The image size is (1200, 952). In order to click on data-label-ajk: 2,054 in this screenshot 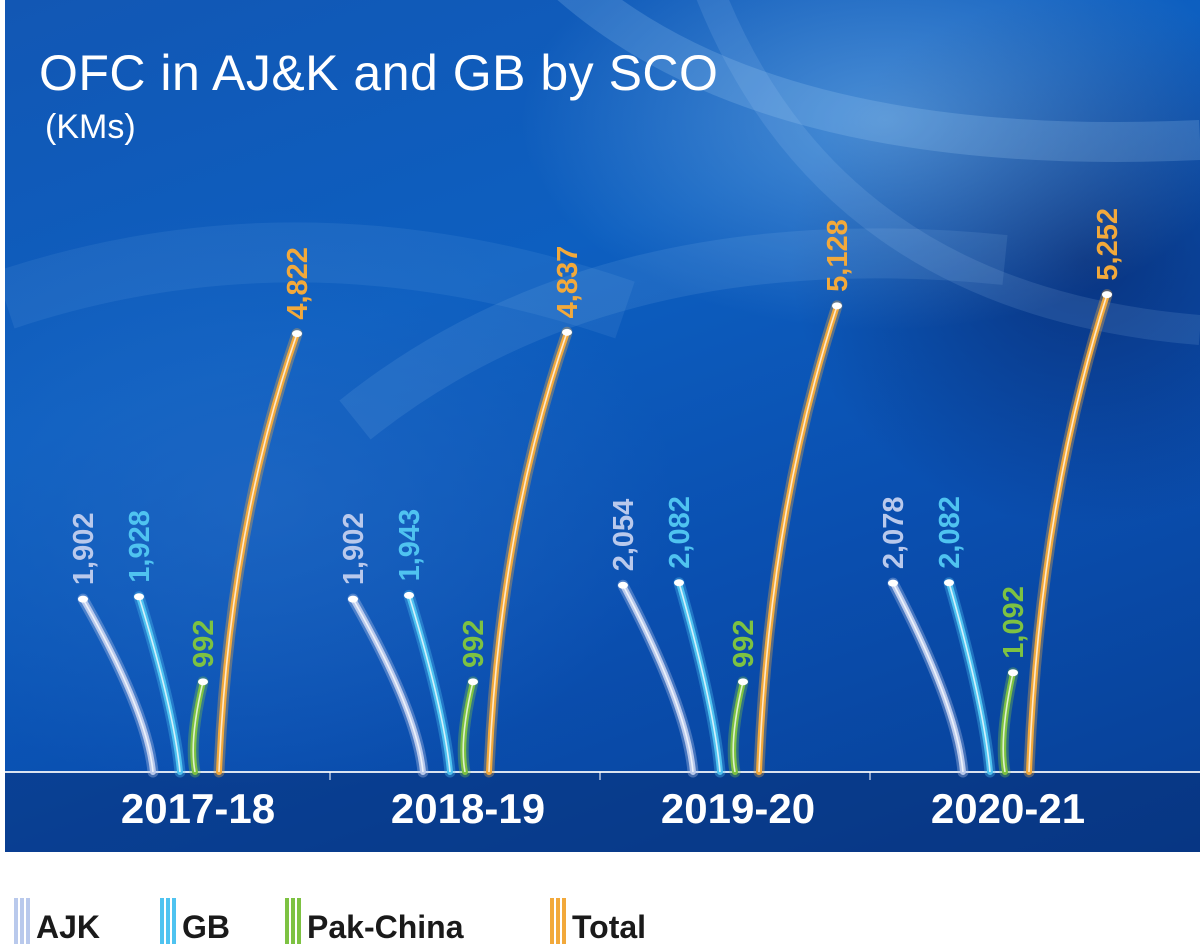, I will do `click(624, 535)`.